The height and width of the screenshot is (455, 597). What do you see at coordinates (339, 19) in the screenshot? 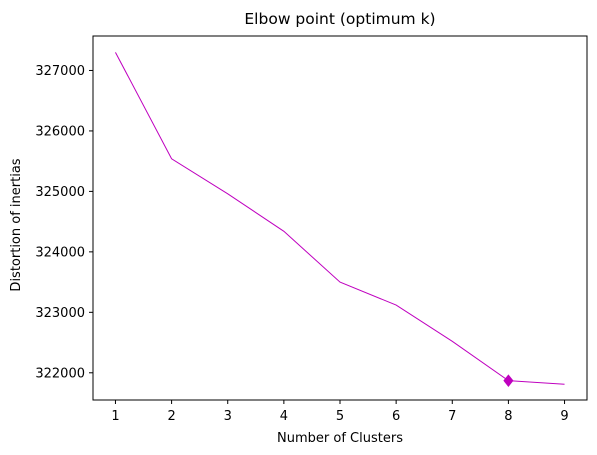
I see `chart-title: Elbow point (optimum k)` at bounding box center [339, 19].